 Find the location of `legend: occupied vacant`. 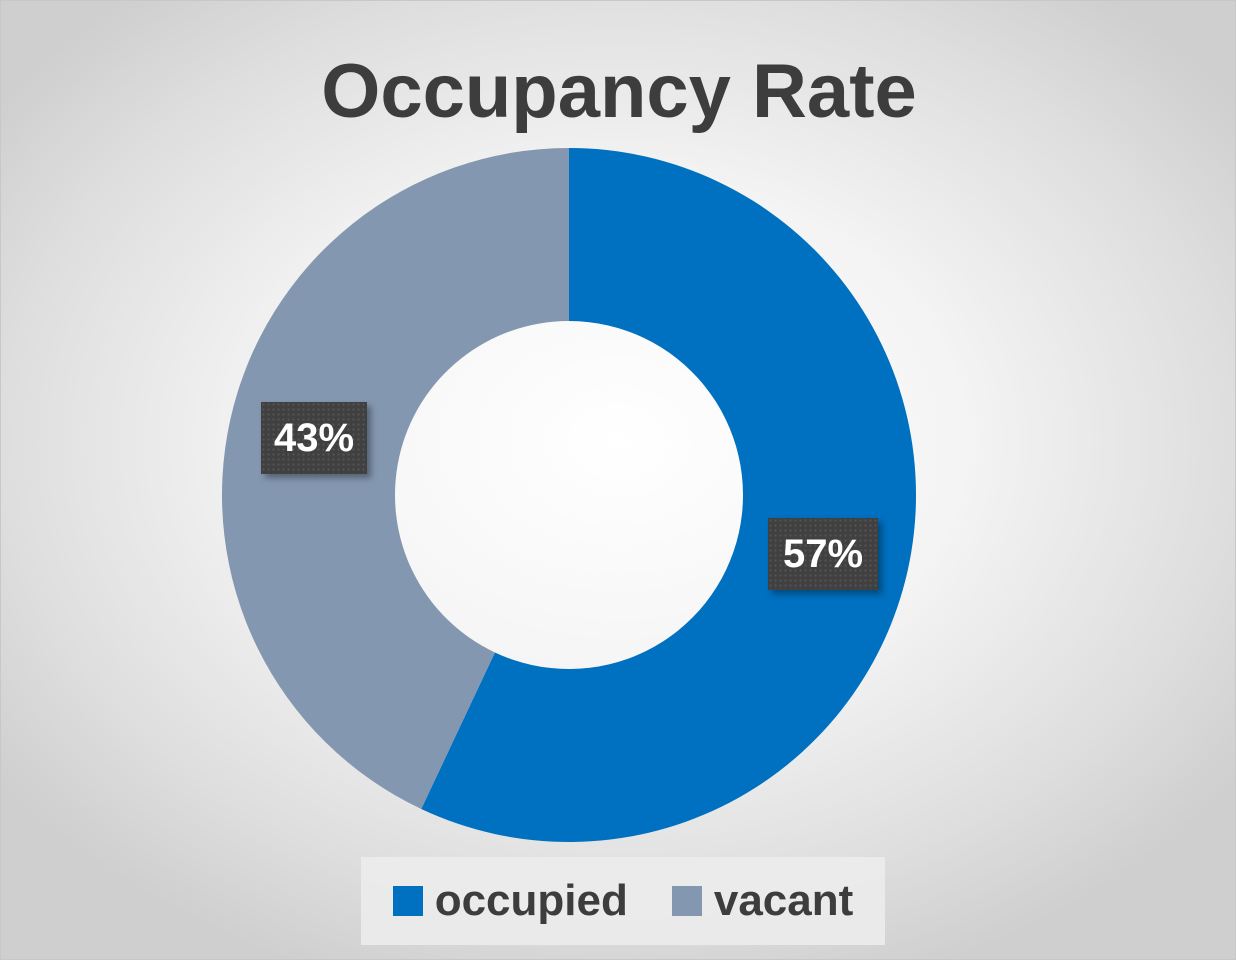

legend: occupied vacant is located at coordinates (623, 901).